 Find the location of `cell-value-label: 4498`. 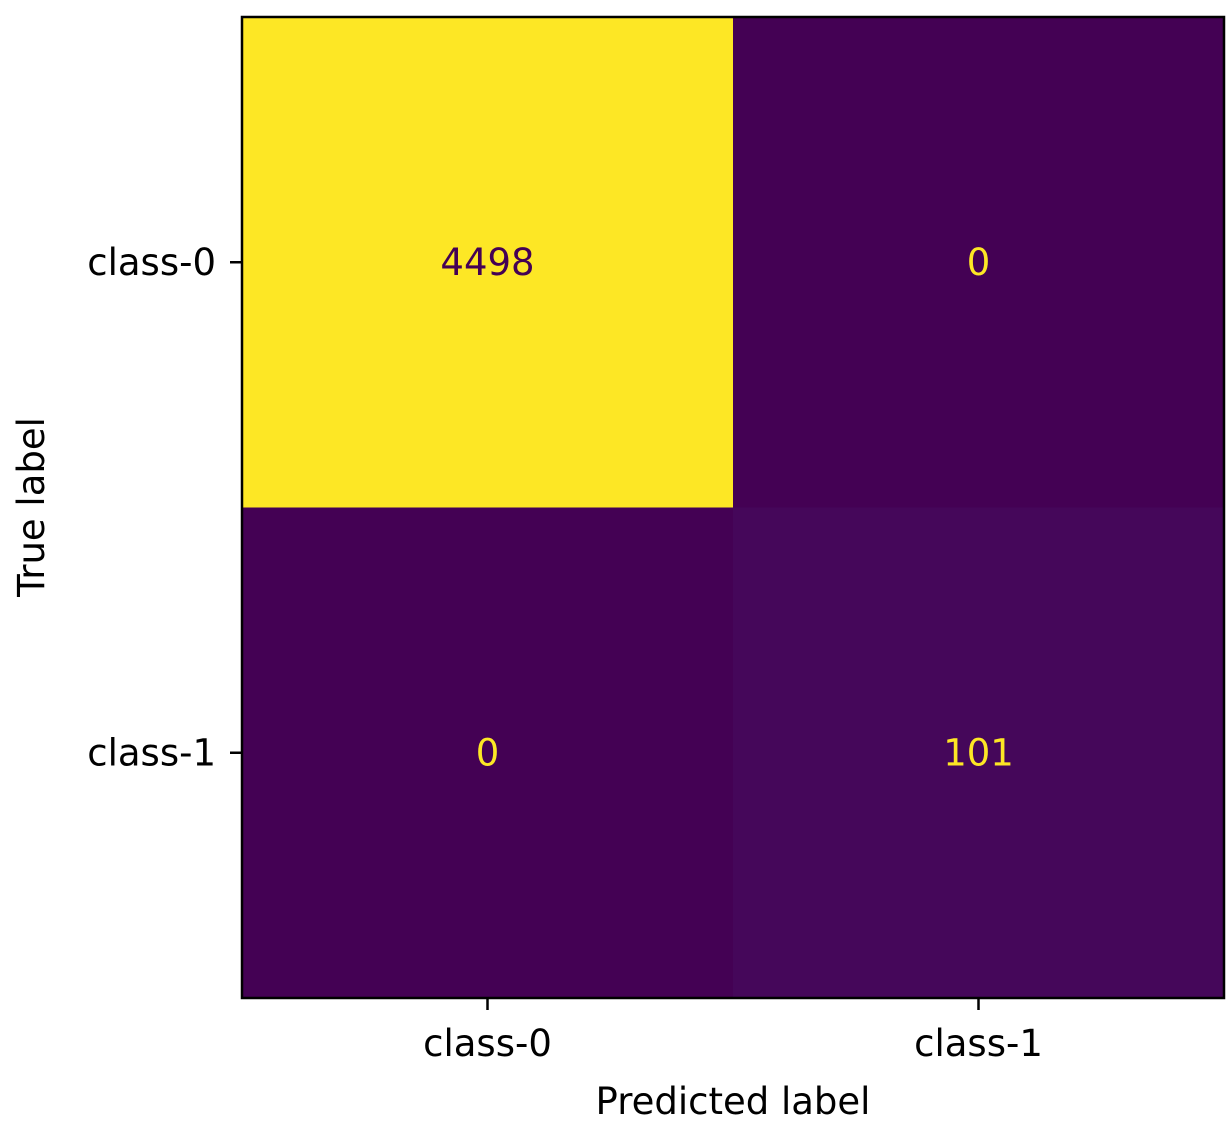

cell-value-label: 4498 is located at coordinates (487, 262).